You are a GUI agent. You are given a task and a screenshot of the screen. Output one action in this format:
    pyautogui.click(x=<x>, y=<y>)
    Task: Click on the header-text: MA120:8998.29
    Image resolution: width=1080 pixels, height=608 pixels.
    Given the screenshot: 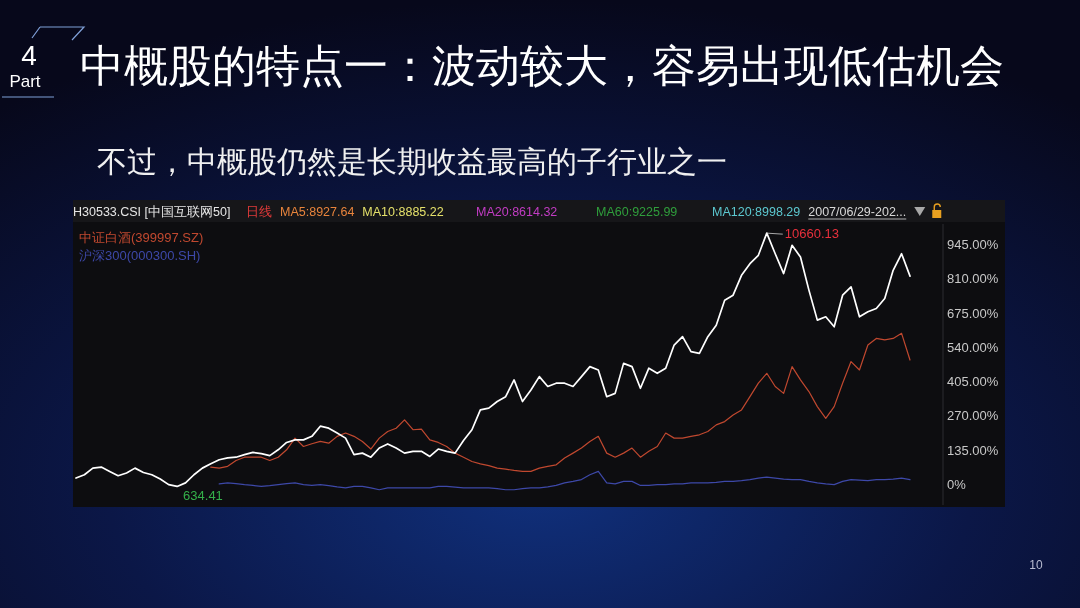 What is the action you would take?
    pyautogui.click(x=756, y=212)
    